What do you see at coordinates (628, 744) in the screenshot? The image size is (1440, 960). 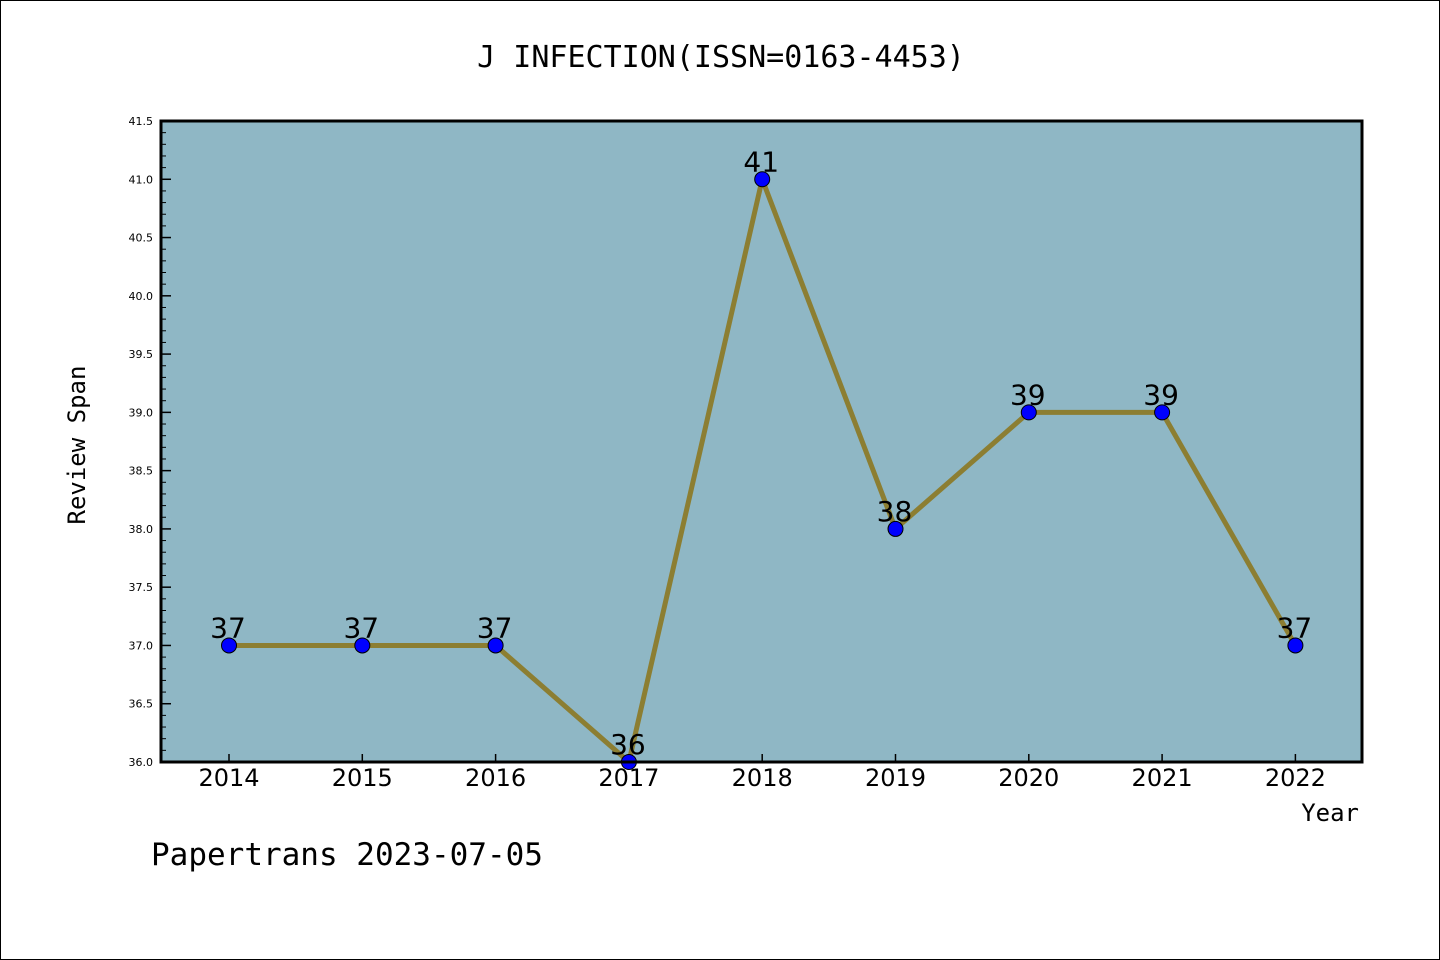 I see `data-label: 36` at bounding box center [628, 744].